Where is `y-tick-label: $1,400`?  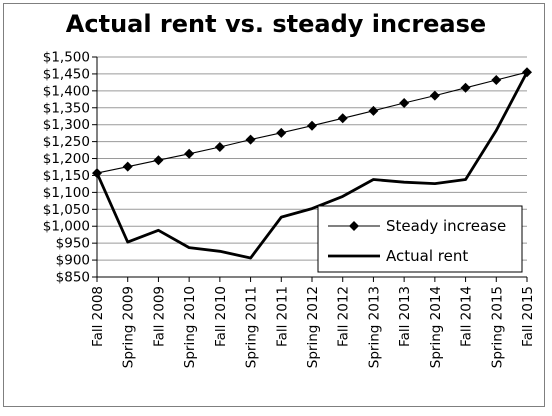 y-tick-label: $1,400 is located at coordinates (66, 91).